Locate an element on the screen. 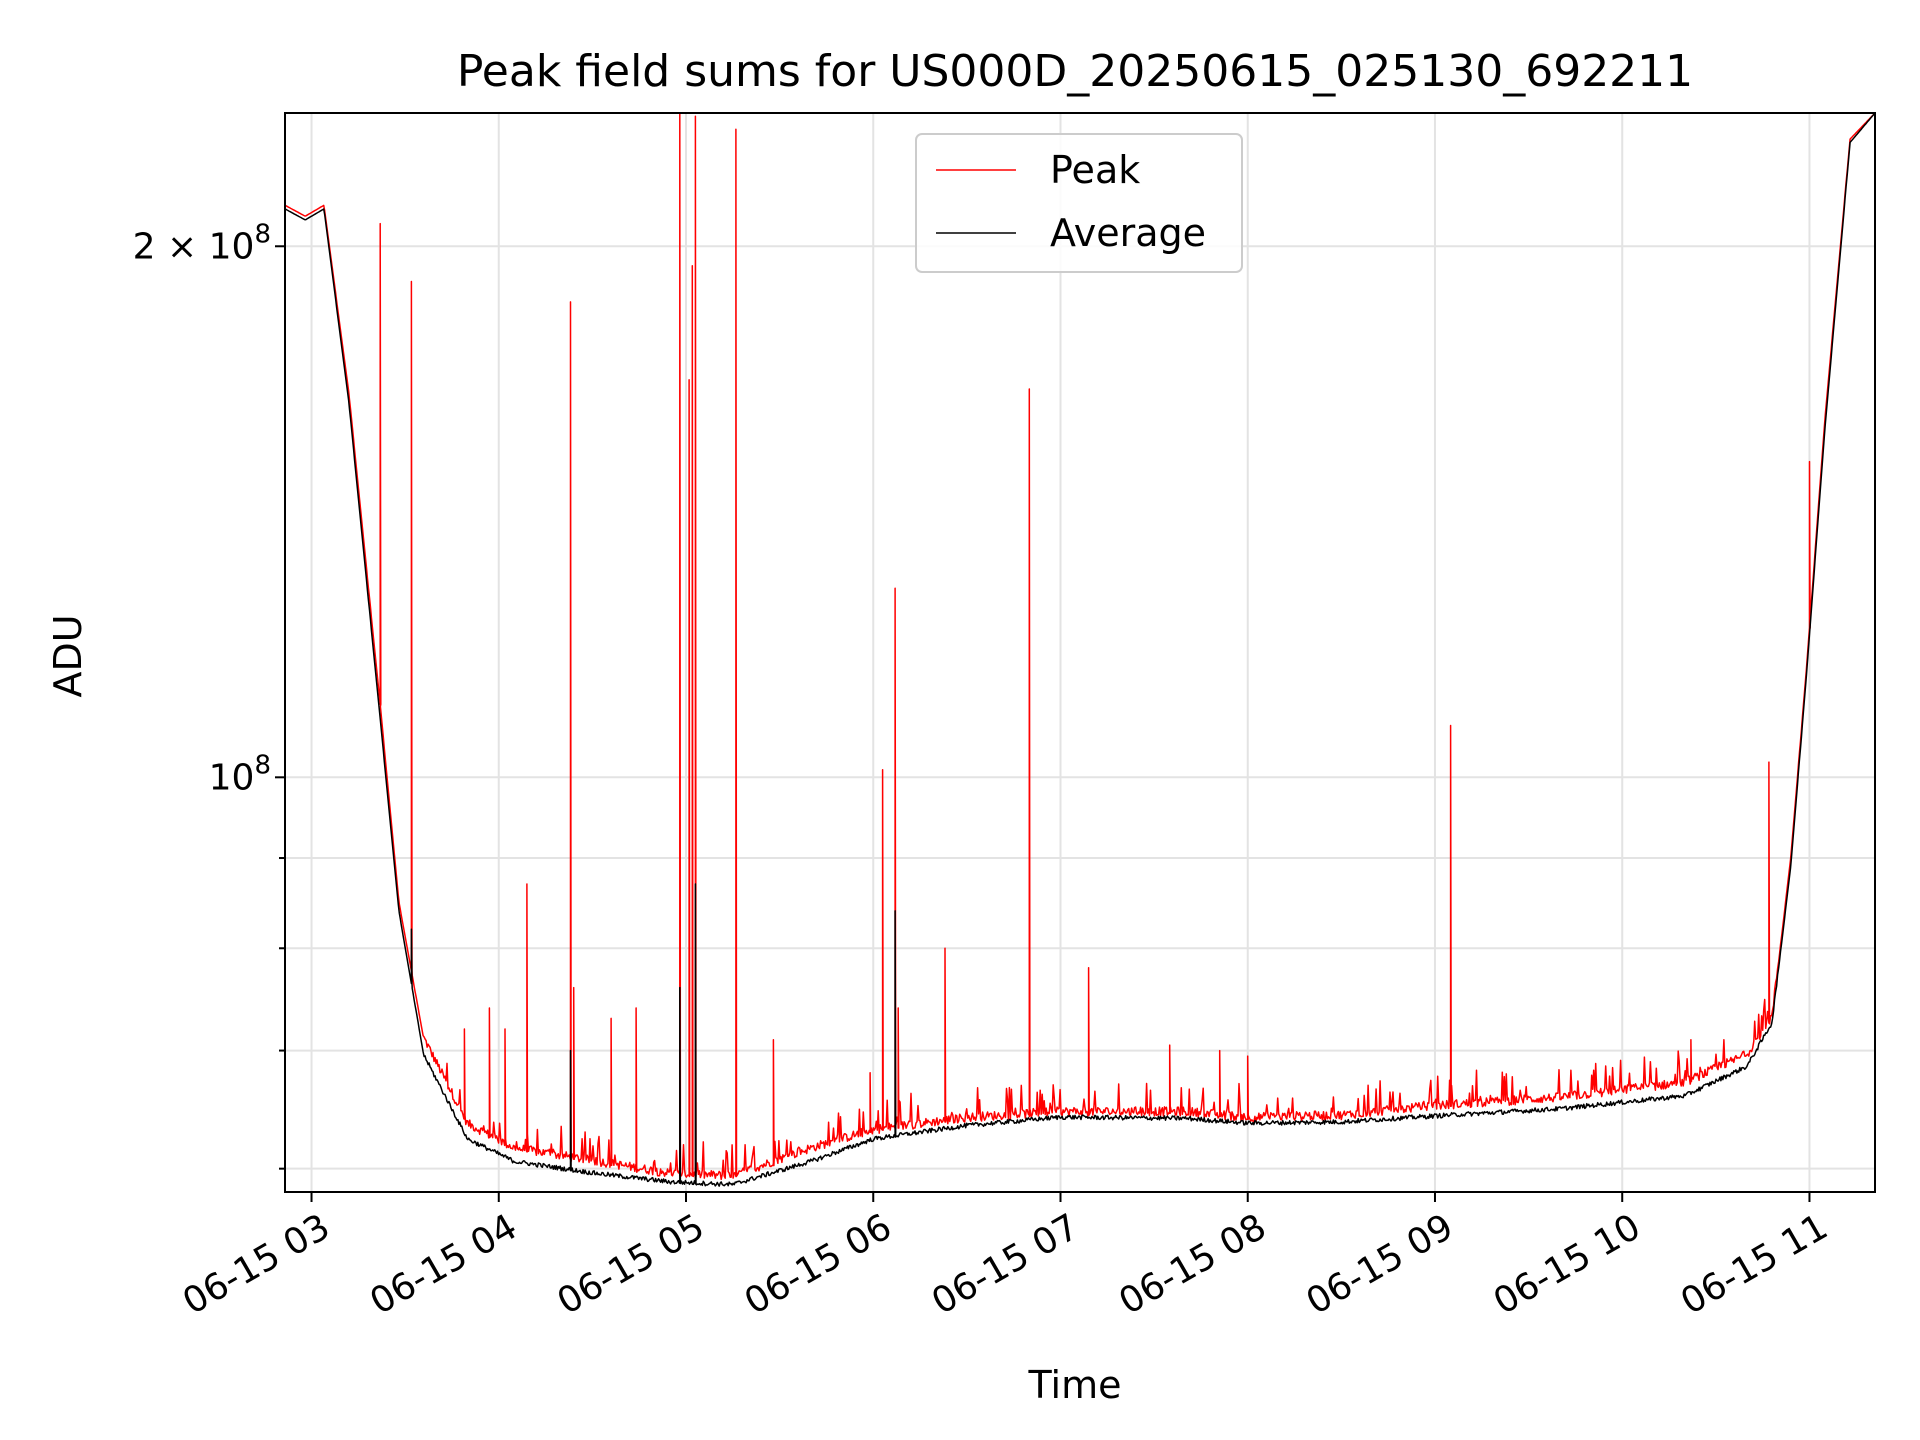  legend-box is located at coordinates (1079, 203).